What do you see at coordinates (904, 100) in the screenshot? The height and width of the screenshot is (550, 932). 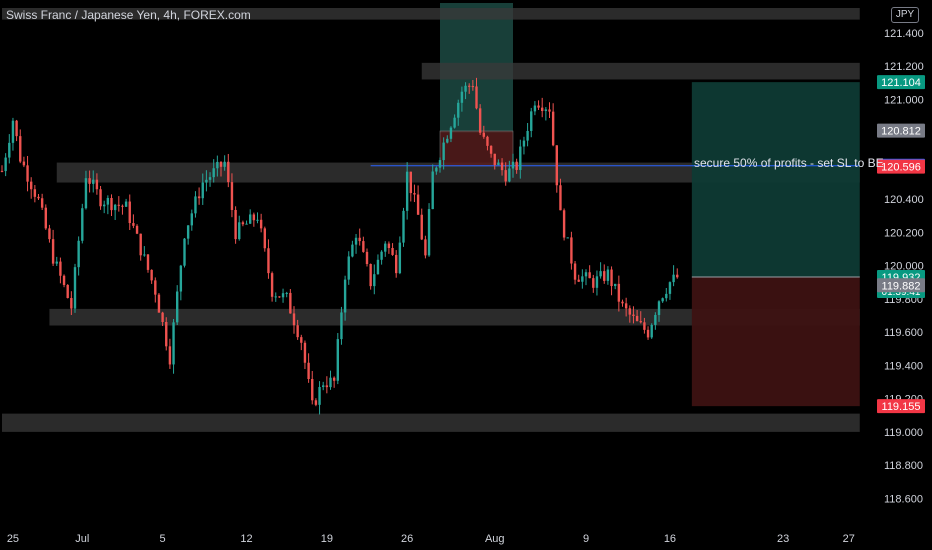 I see `price-tick-label: 121.000` at bounding box center [904, 100].